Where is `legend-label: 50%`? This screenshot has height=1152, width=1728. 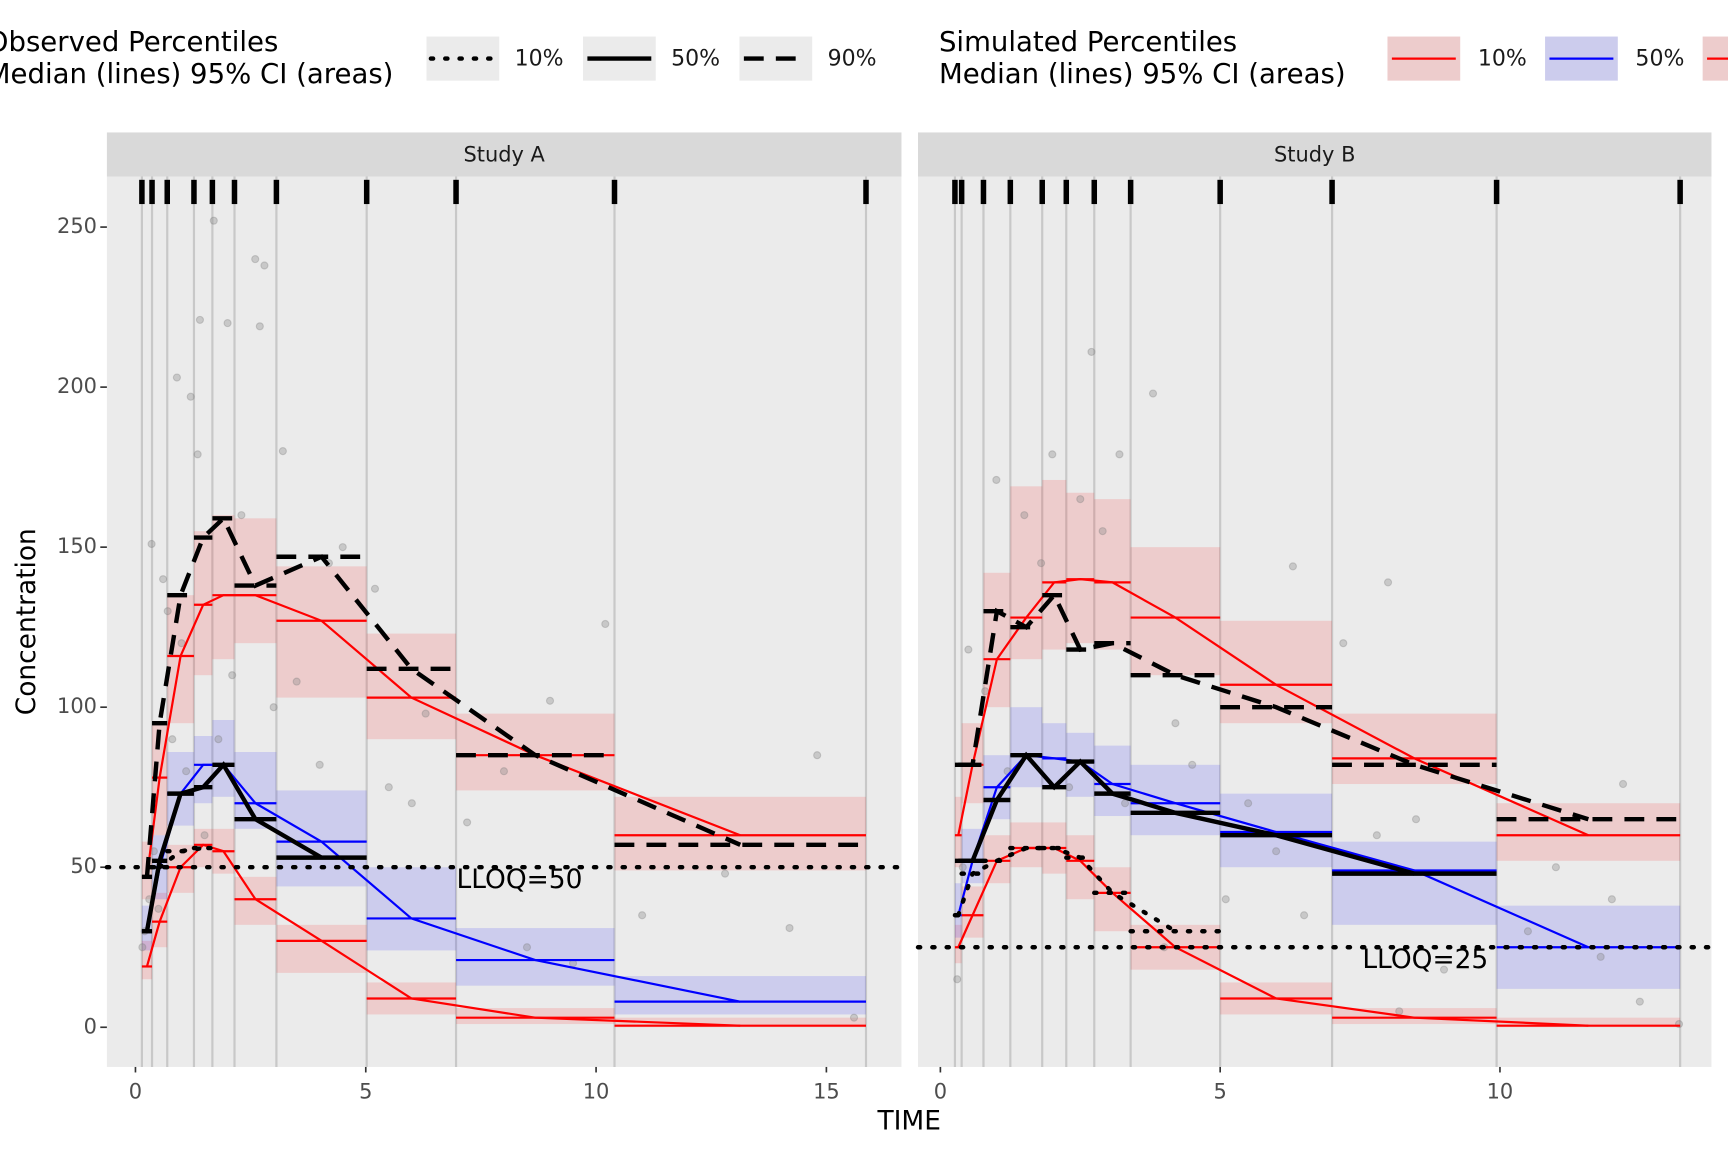
legend-label: 50% is located at coordinates (1659, 59).